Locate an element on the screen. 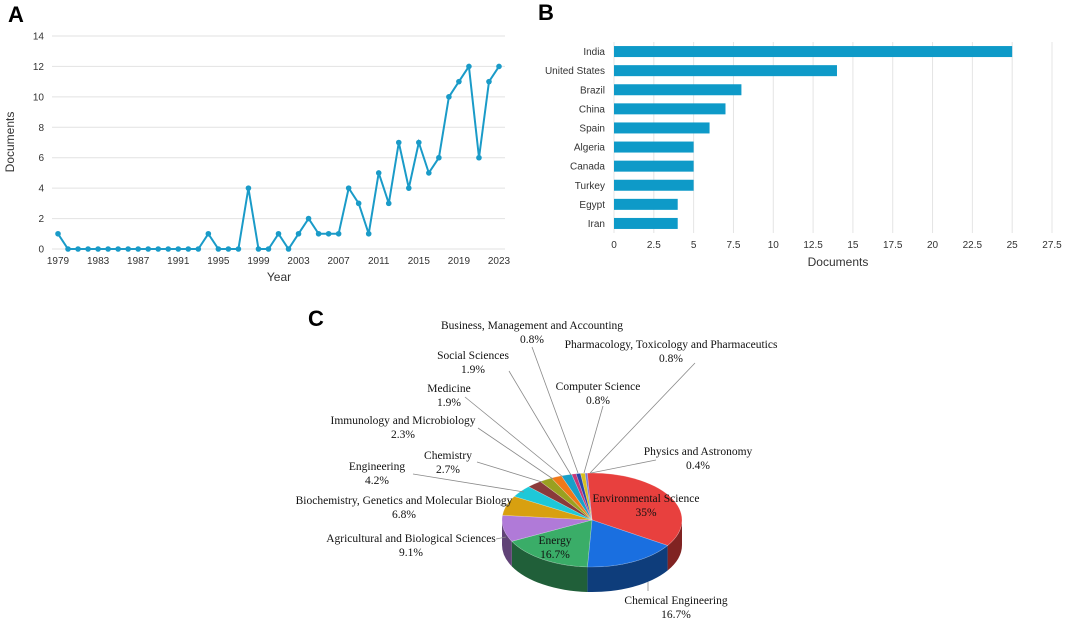 The image size is (1065, 620). label-pct-pharmacology-toxicology-and-pharmaceutics: 0.8% is located at coordinates (671, 359).